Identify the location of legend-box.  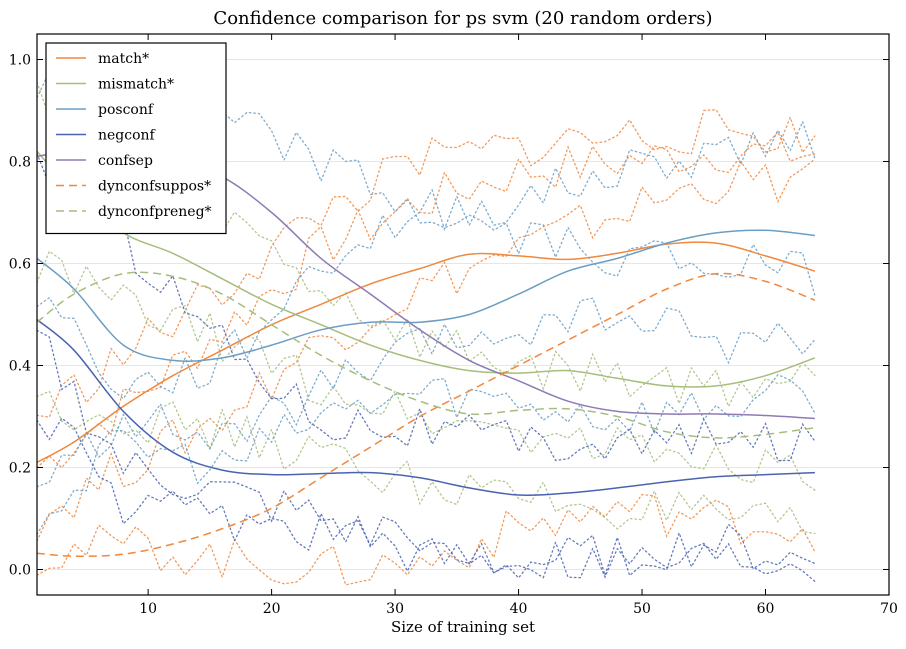
(136, 138).